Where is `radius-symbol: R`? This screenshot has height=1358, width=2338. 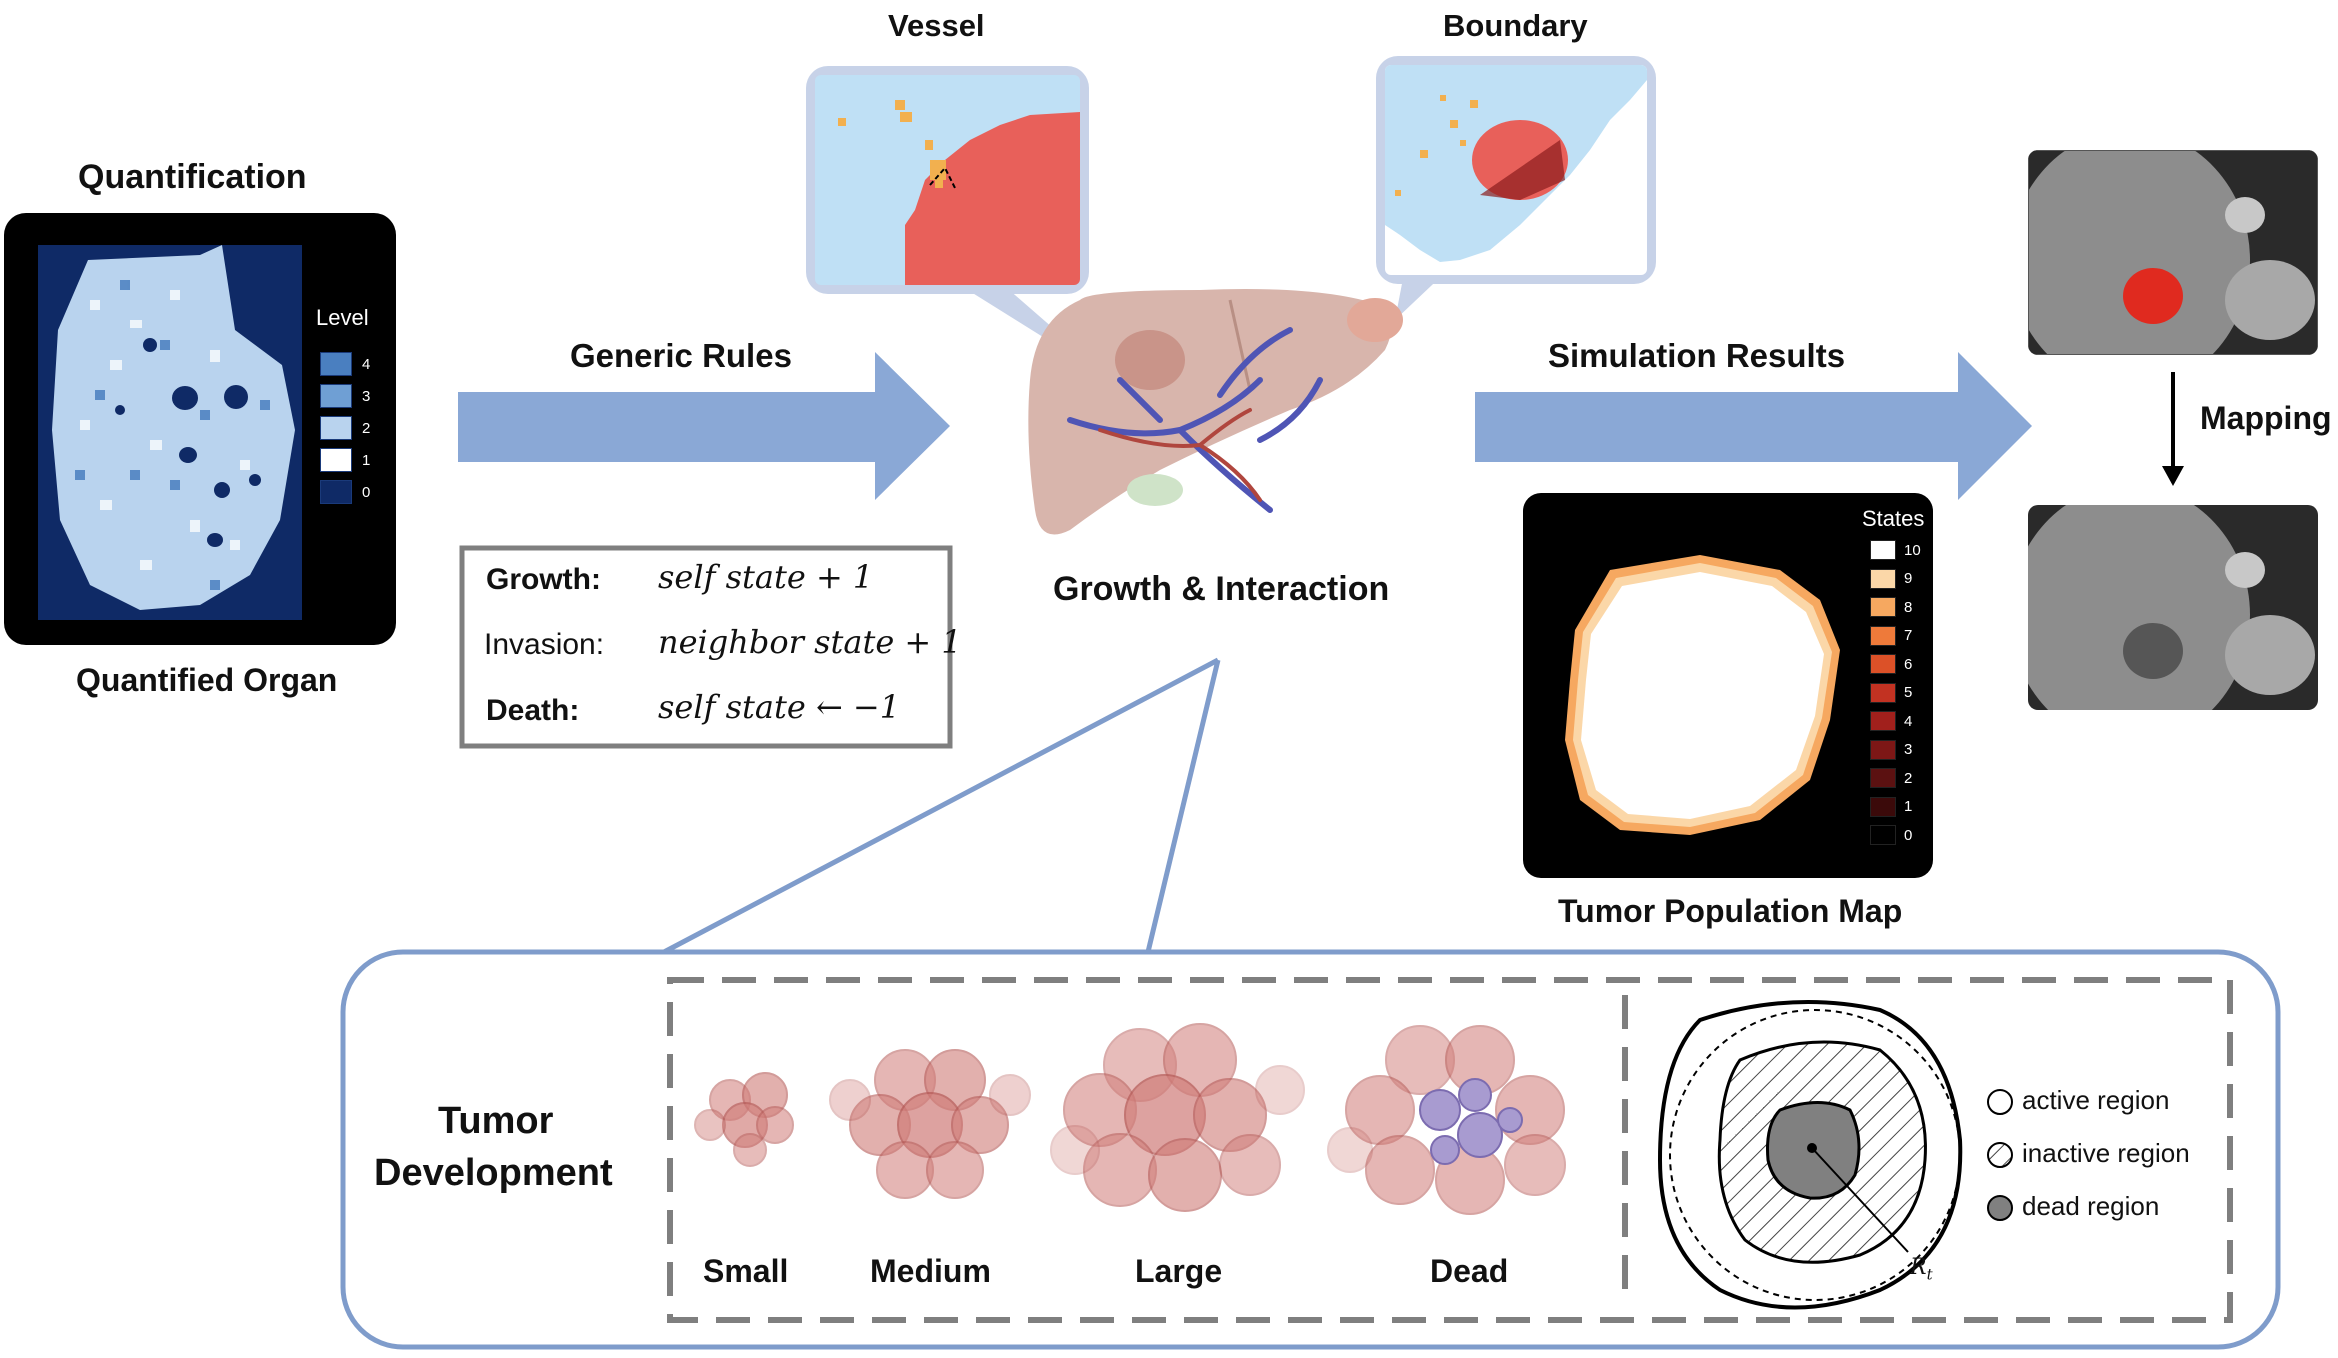
radius-symbol: R is located at coordinates (1918, 1267).